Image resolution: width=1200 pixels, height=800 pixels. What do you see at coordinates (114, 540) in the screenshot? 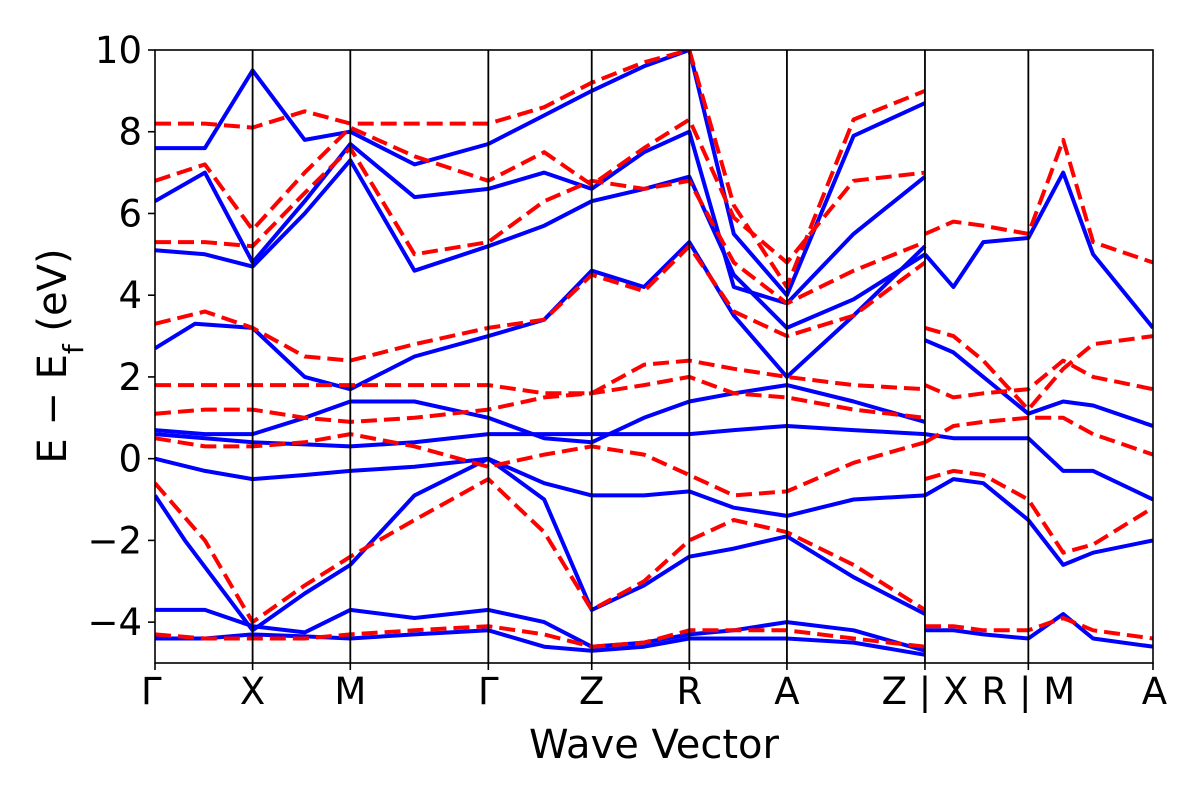
I see `y-tick-label: −2` at bounding box center [114, 540].